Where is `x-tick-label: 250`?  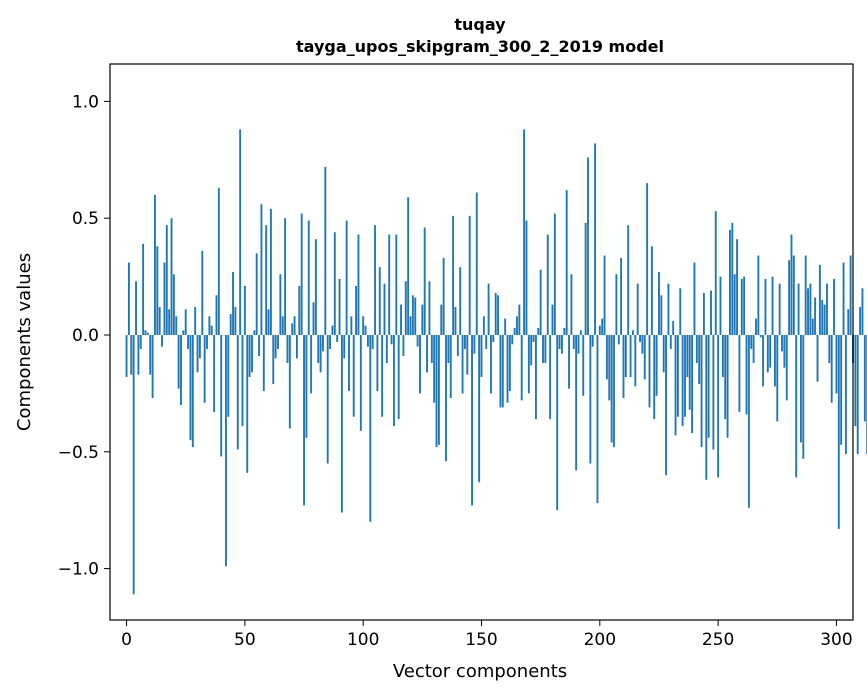 x-tick-label: 250 is located at coordinates (718, 640).